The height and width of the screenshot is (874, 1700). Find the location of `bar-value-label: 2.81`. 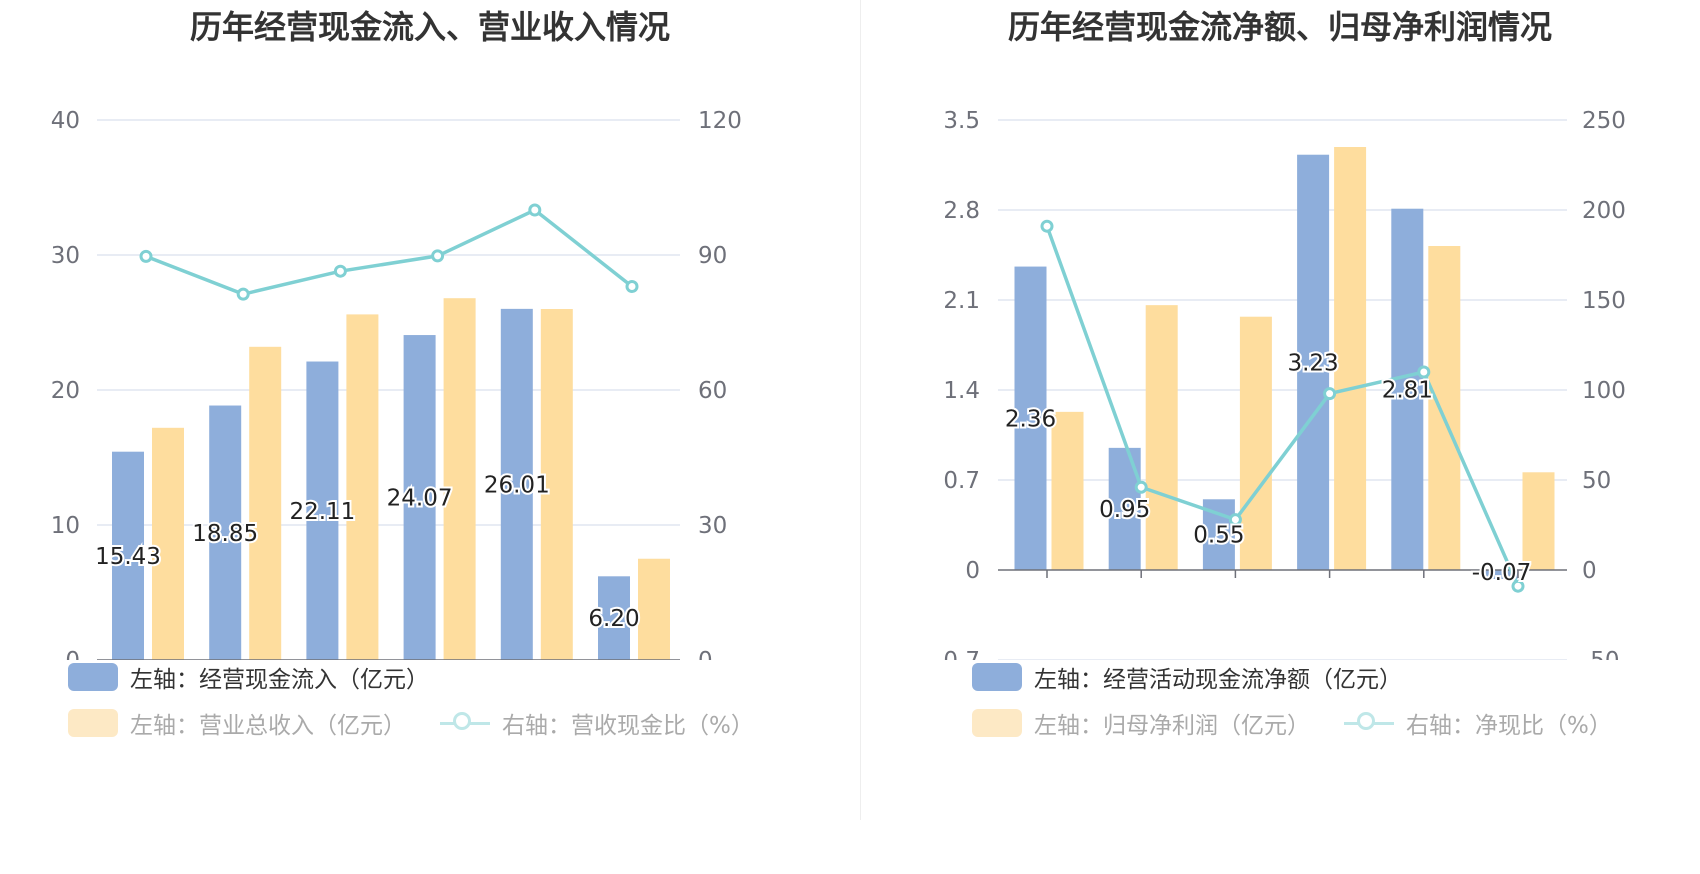

bar-value-label: 2.81 is located at coordinates (1407, 390).